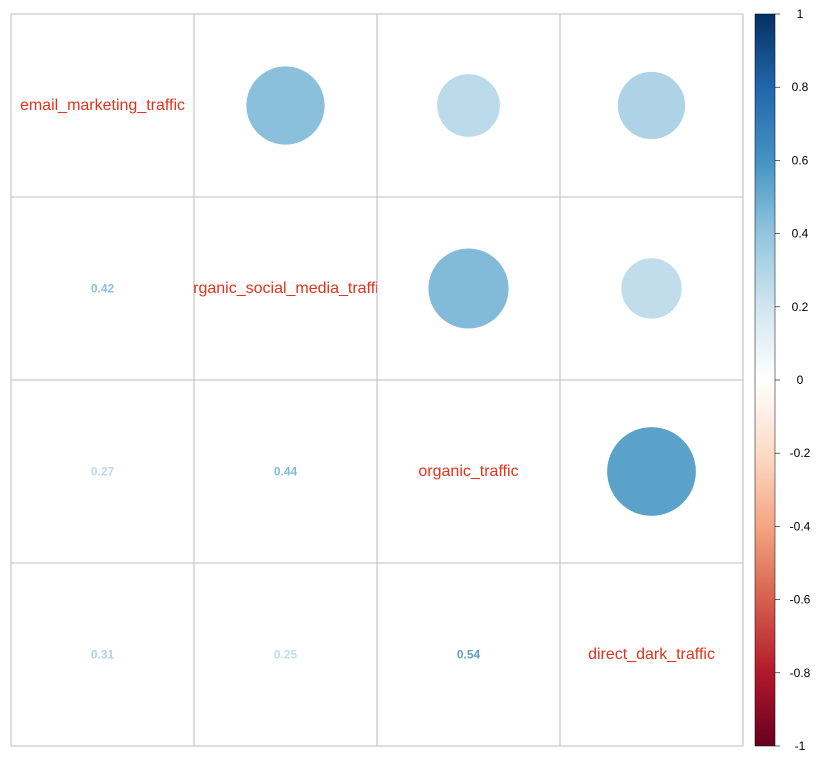 The image size is (837, 771). I want to click on correlation-value: 0.44, so click(286, 472).